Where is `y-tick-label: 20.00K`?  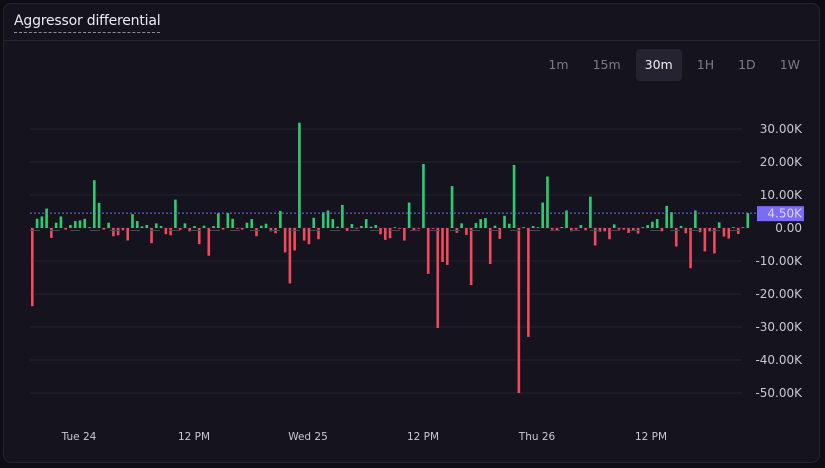
y-tick-label: 20.00K is located at coordinates (781, 162).